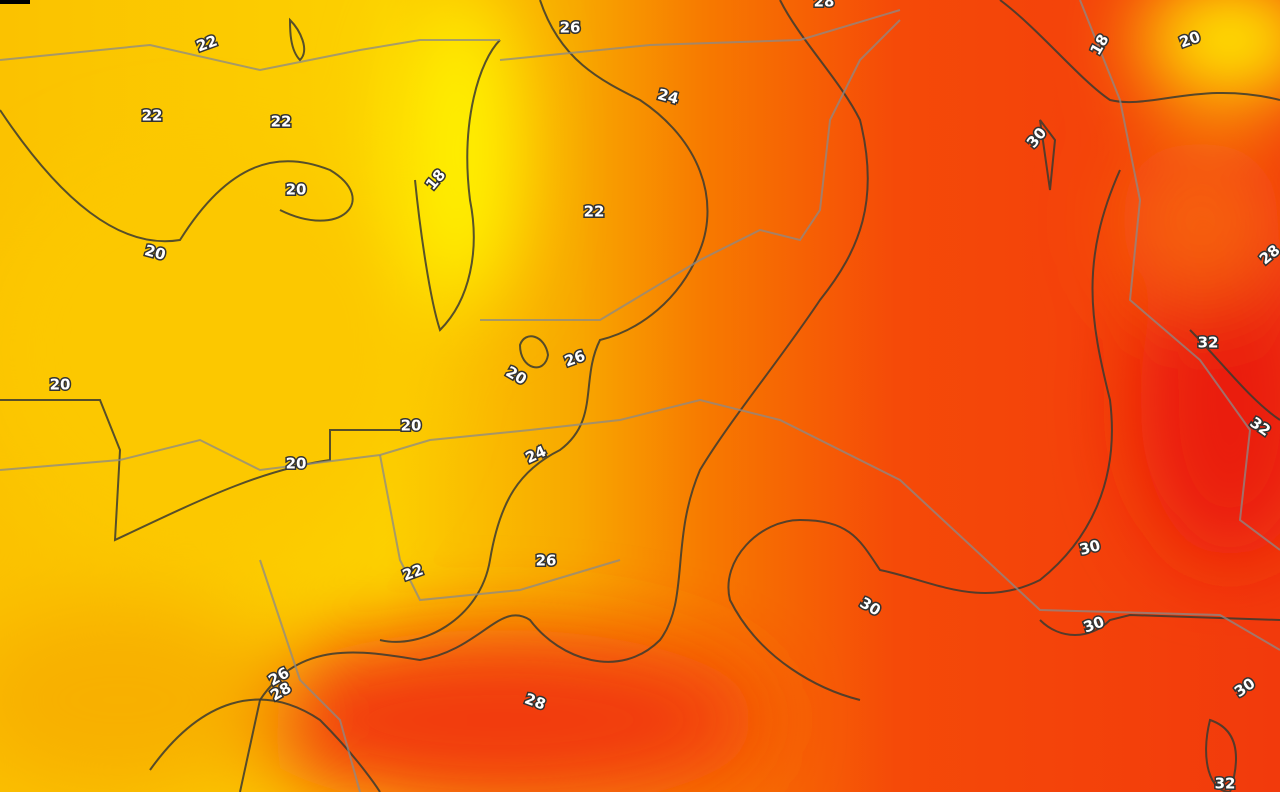  What do you see at coordinates (15, 2) in the screenshot?
I see `corner-mark` at bounding box center [15, 2].